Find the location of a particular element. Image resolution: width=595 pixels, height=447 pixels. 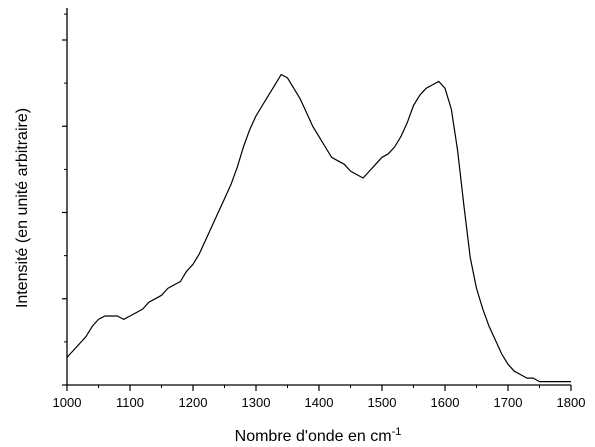

x-tick-label: 1100 is located at coordinates (130, 402).